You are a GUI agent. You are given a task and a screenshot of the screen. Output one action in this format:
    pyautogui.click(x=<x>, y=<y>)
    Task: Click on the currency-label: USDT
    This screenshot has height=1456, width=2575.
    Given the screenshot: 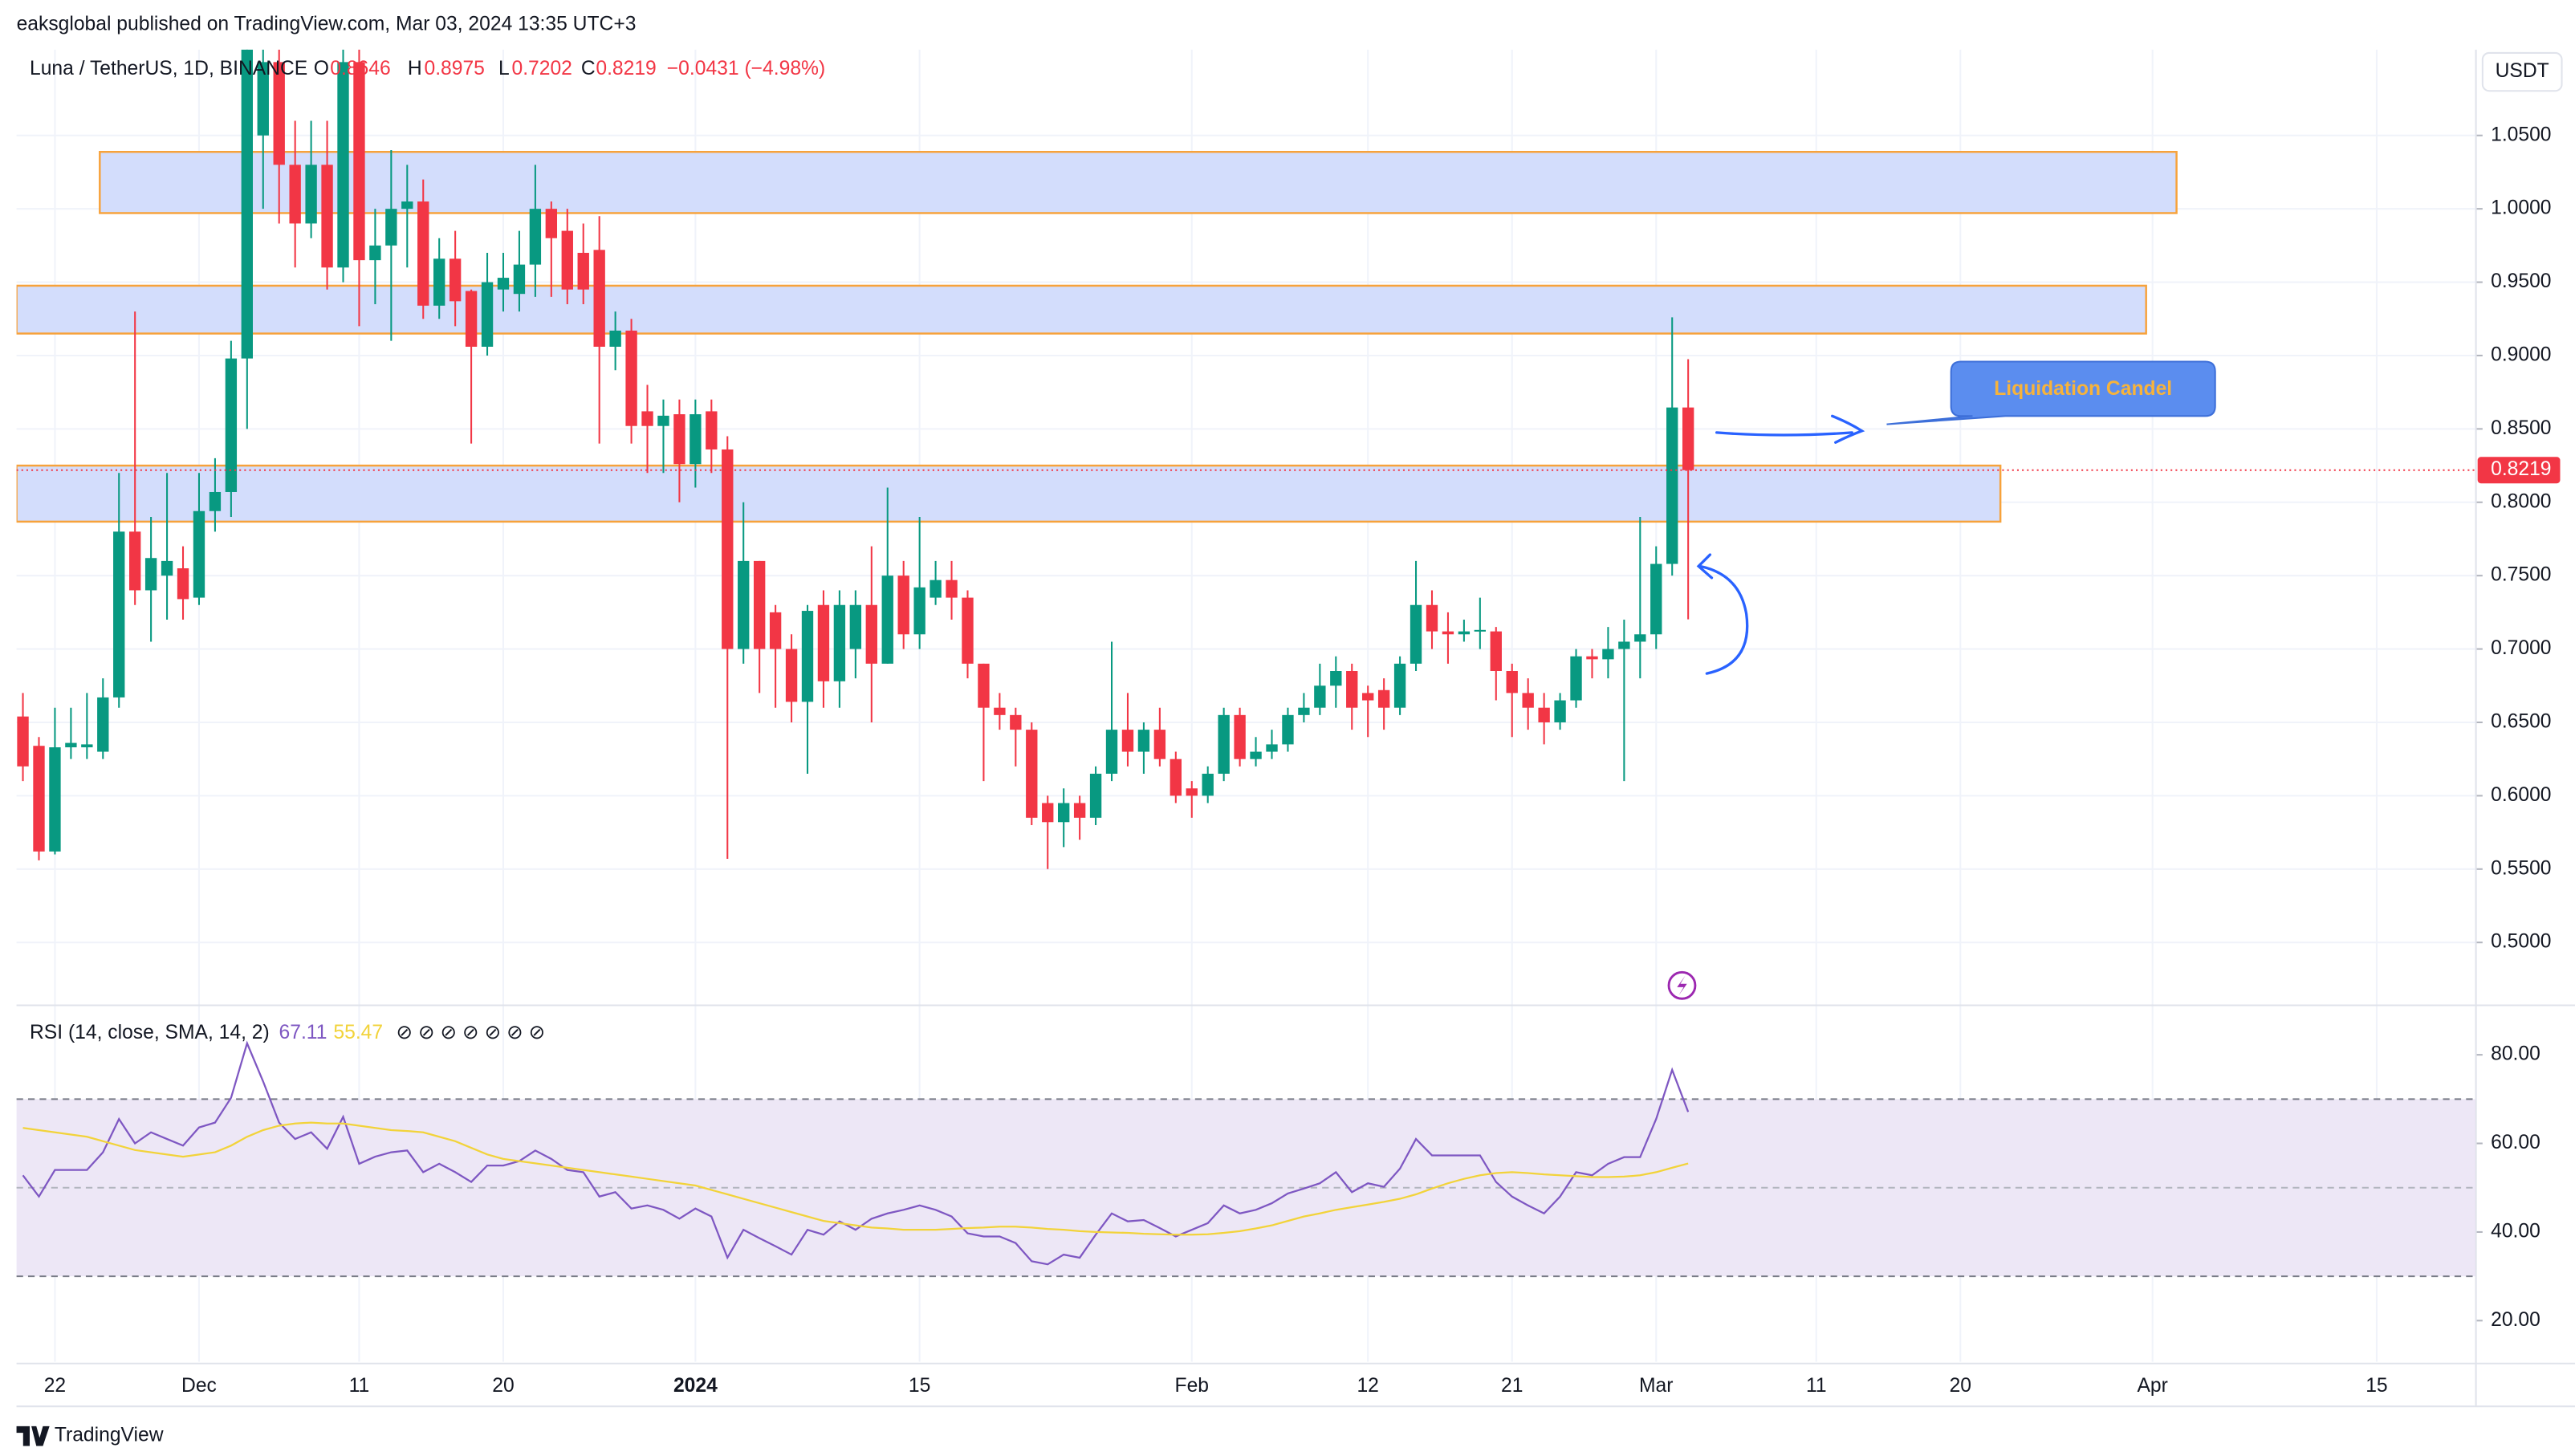 What is the action you would take?
    pyautogui.click(x=2522, y=71)
    